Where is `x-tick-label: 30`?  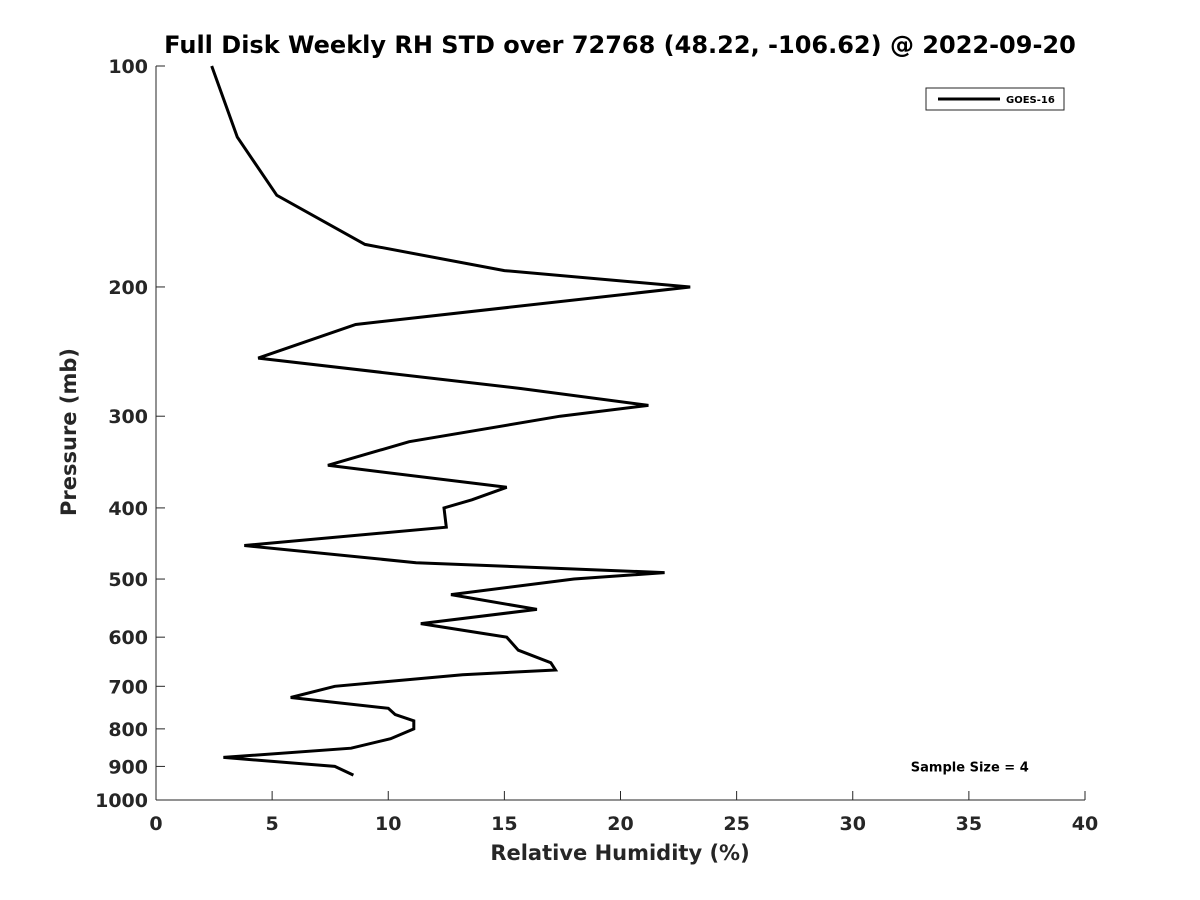 x-tick-label: 30 is located at coordinates (853, 824).